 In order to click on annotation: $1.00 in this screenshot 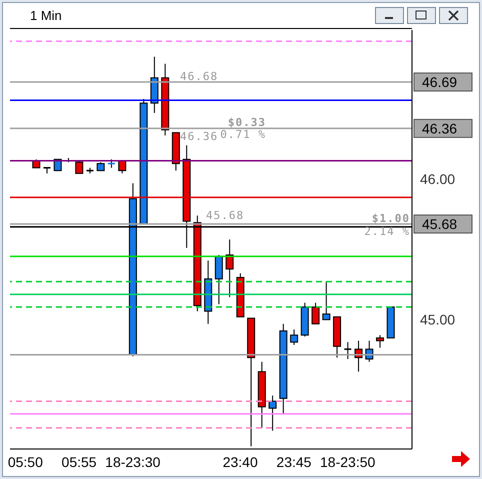, I will do `click(390, 218)`.